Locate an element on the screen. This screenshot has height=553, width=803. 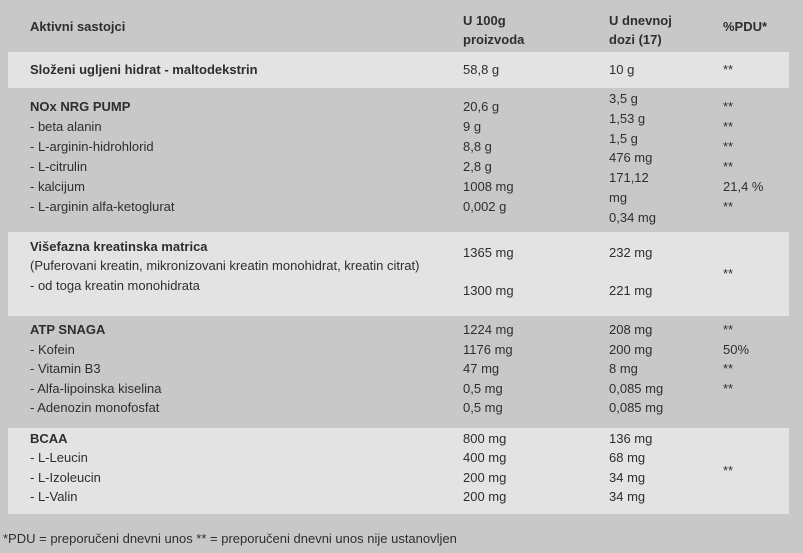
daily-dose-value: 171,12 is located at coordinates (629, 178).